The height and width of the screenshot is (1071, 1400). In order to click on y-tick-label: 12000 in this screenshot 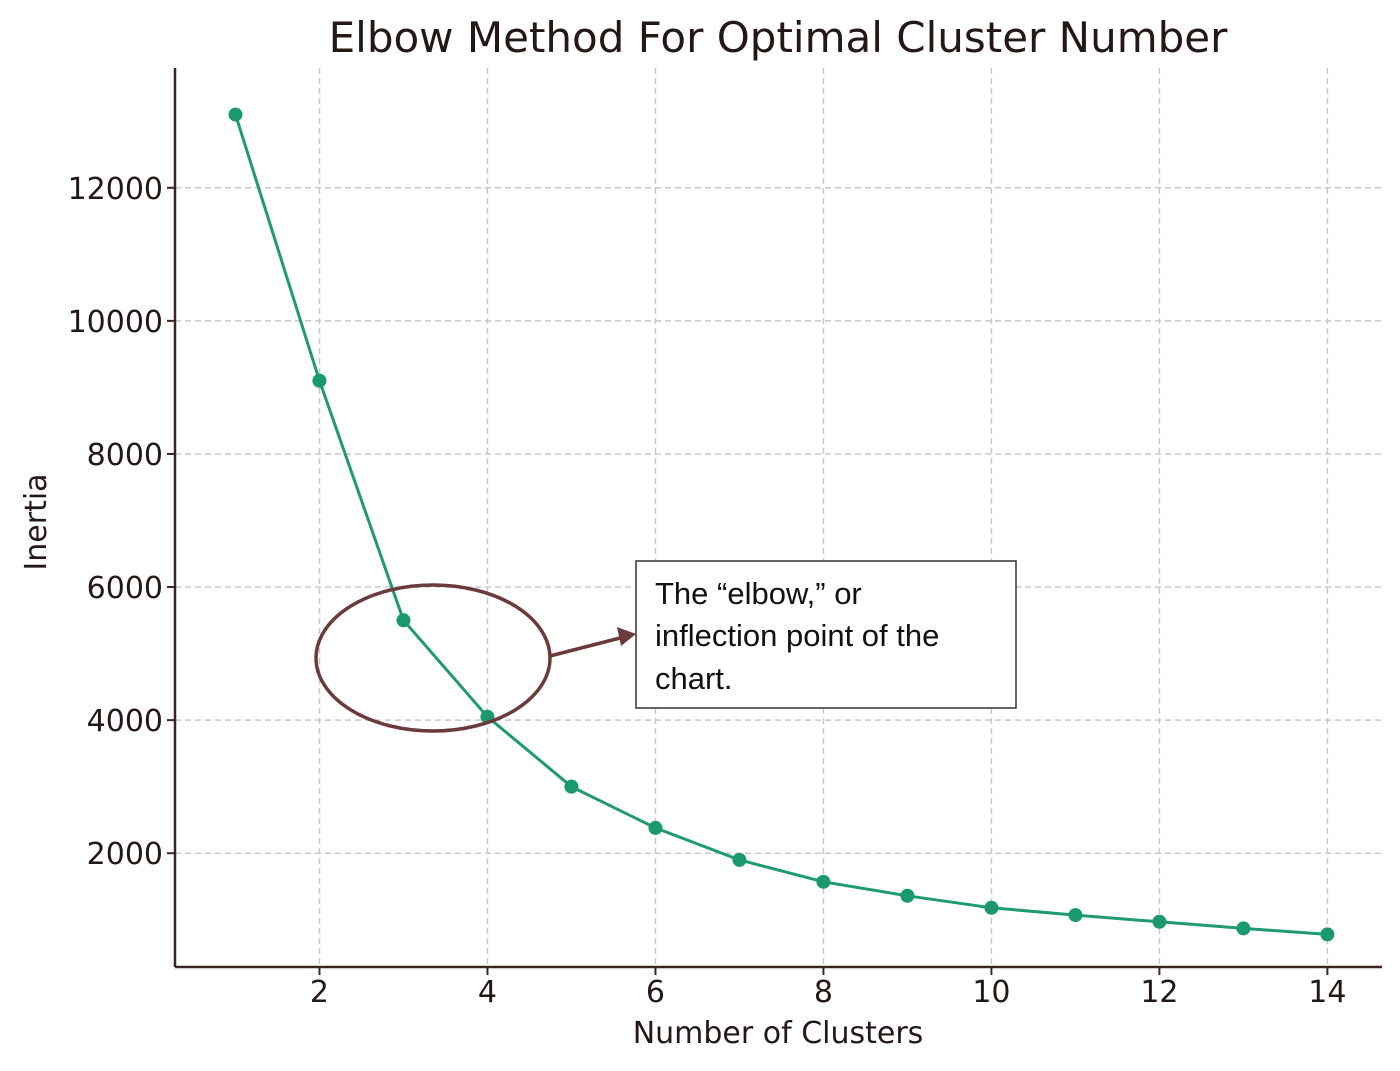, I will do `click(115, 189)`.